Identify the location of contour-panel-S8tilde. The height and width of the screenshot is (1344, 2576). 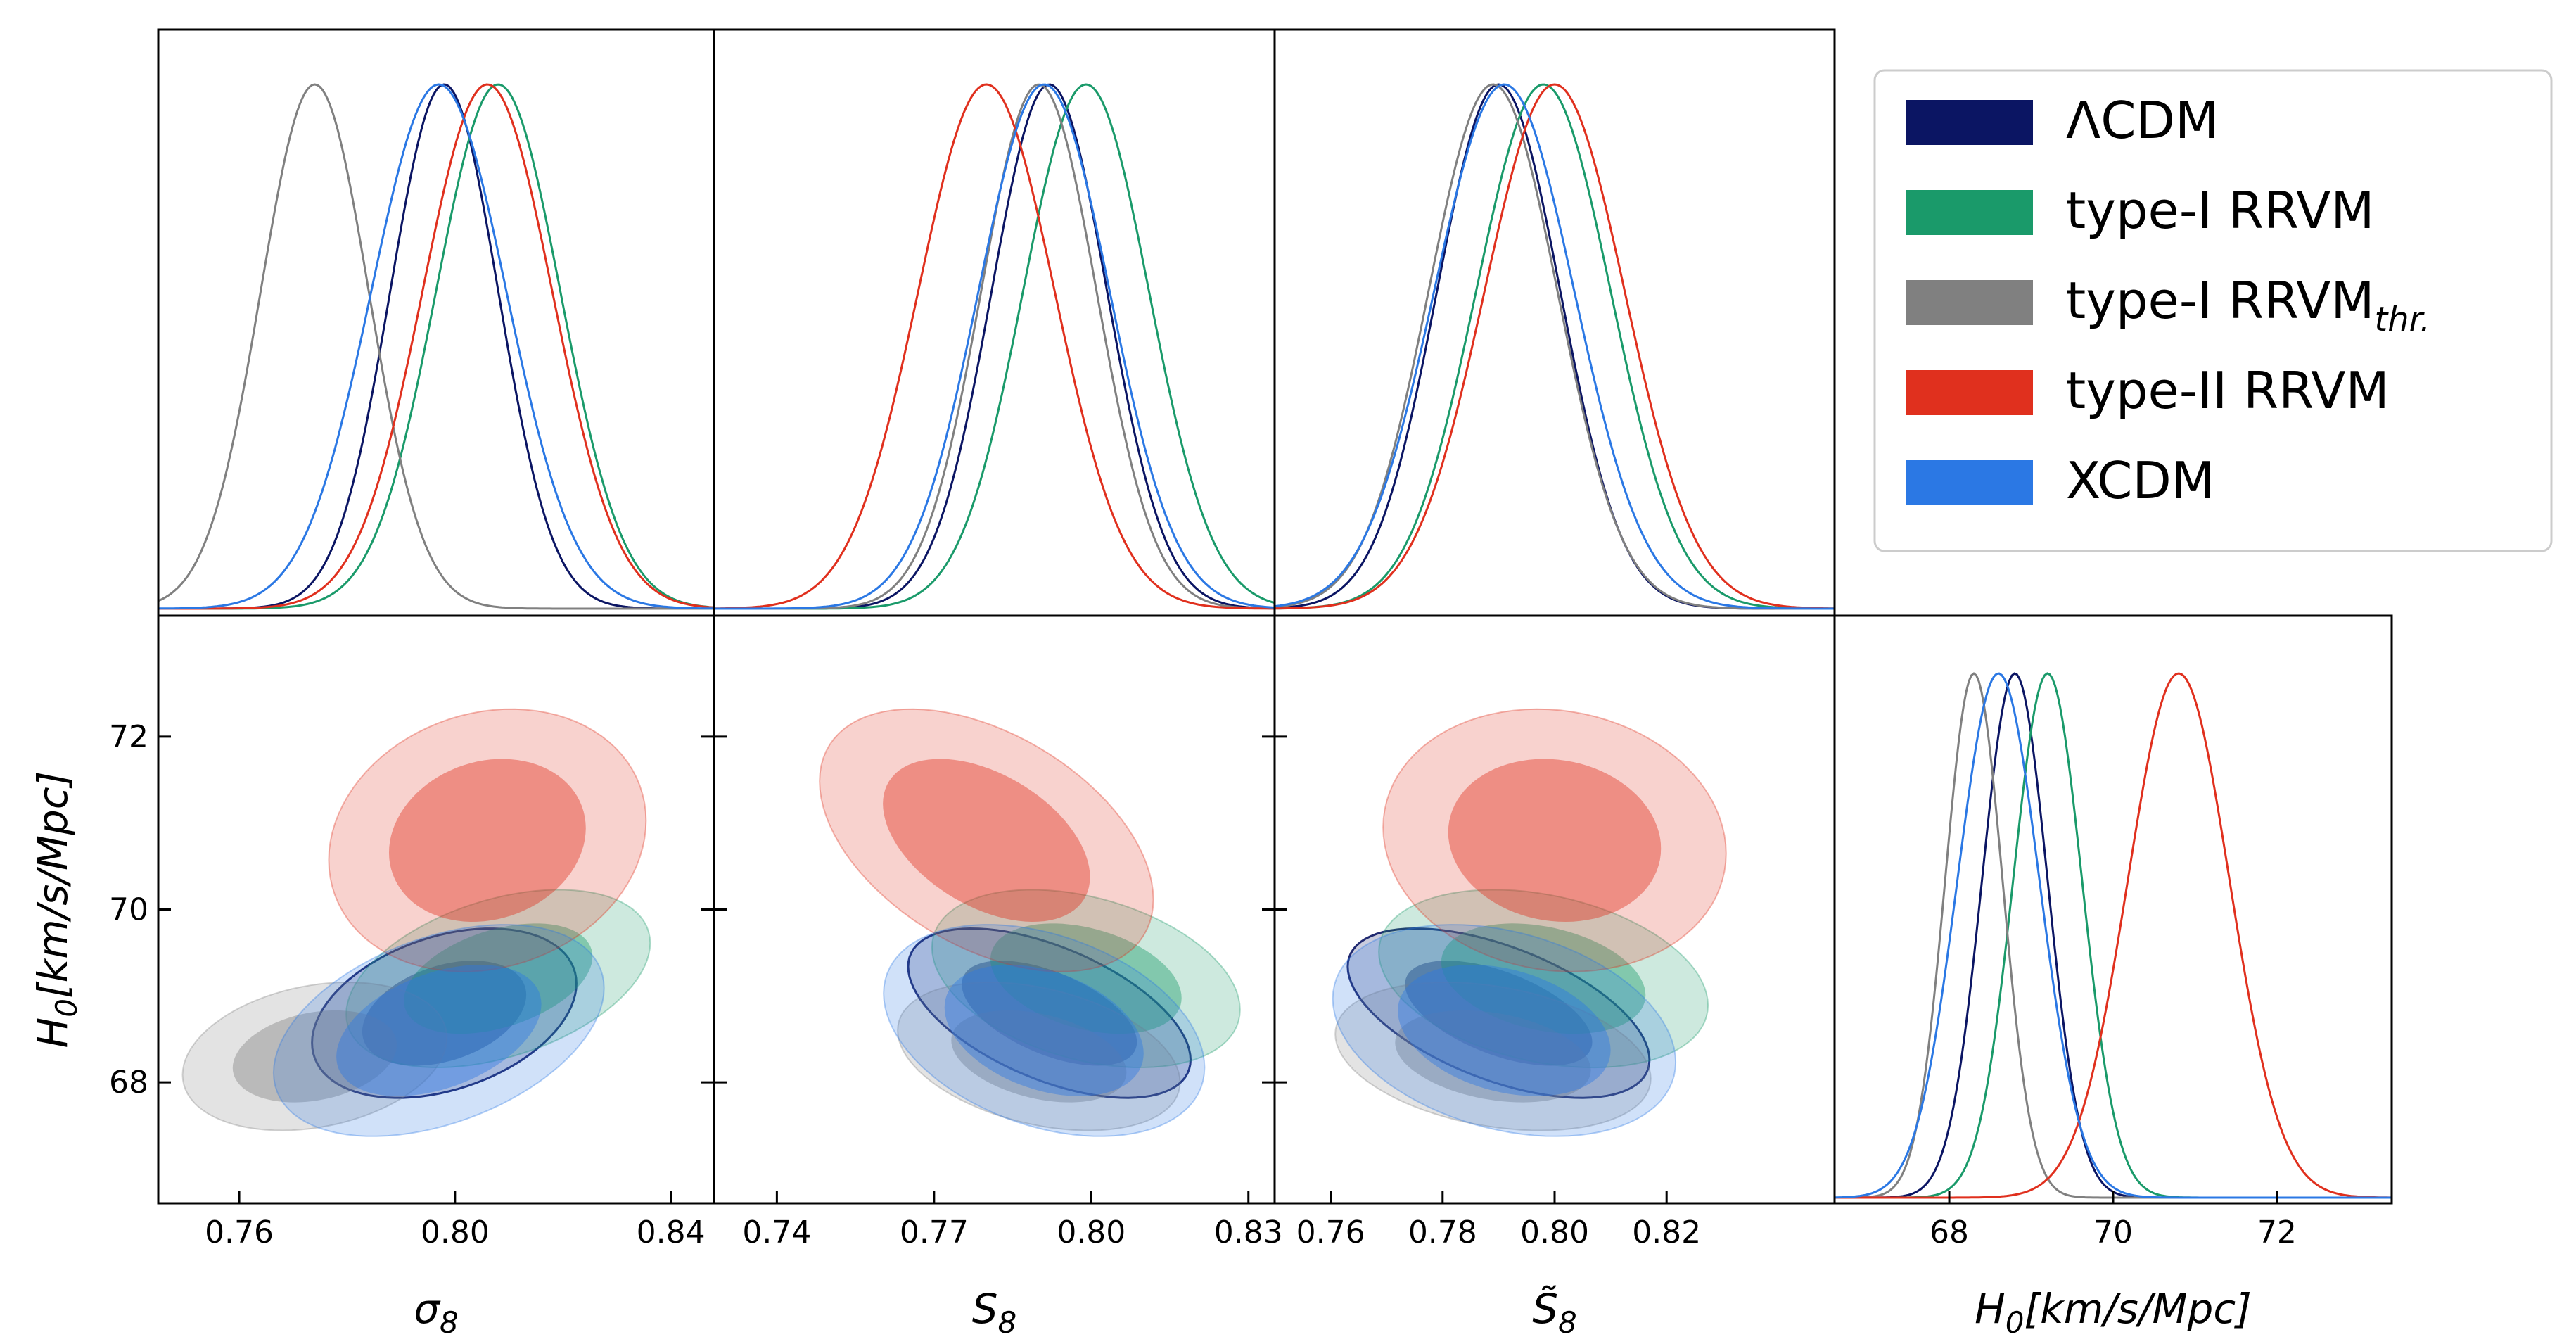
(1529, 922).